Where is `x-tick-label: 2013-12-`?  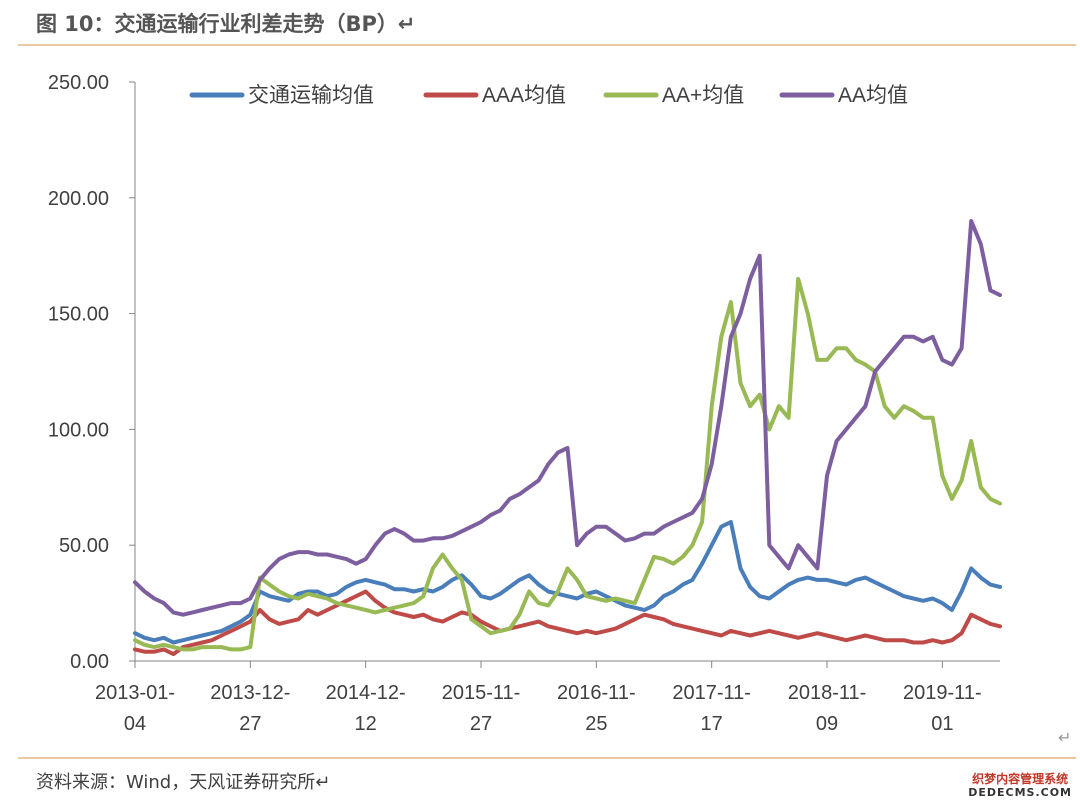
x-tick-label: 2013-12- is located at coordinates (250, 693).